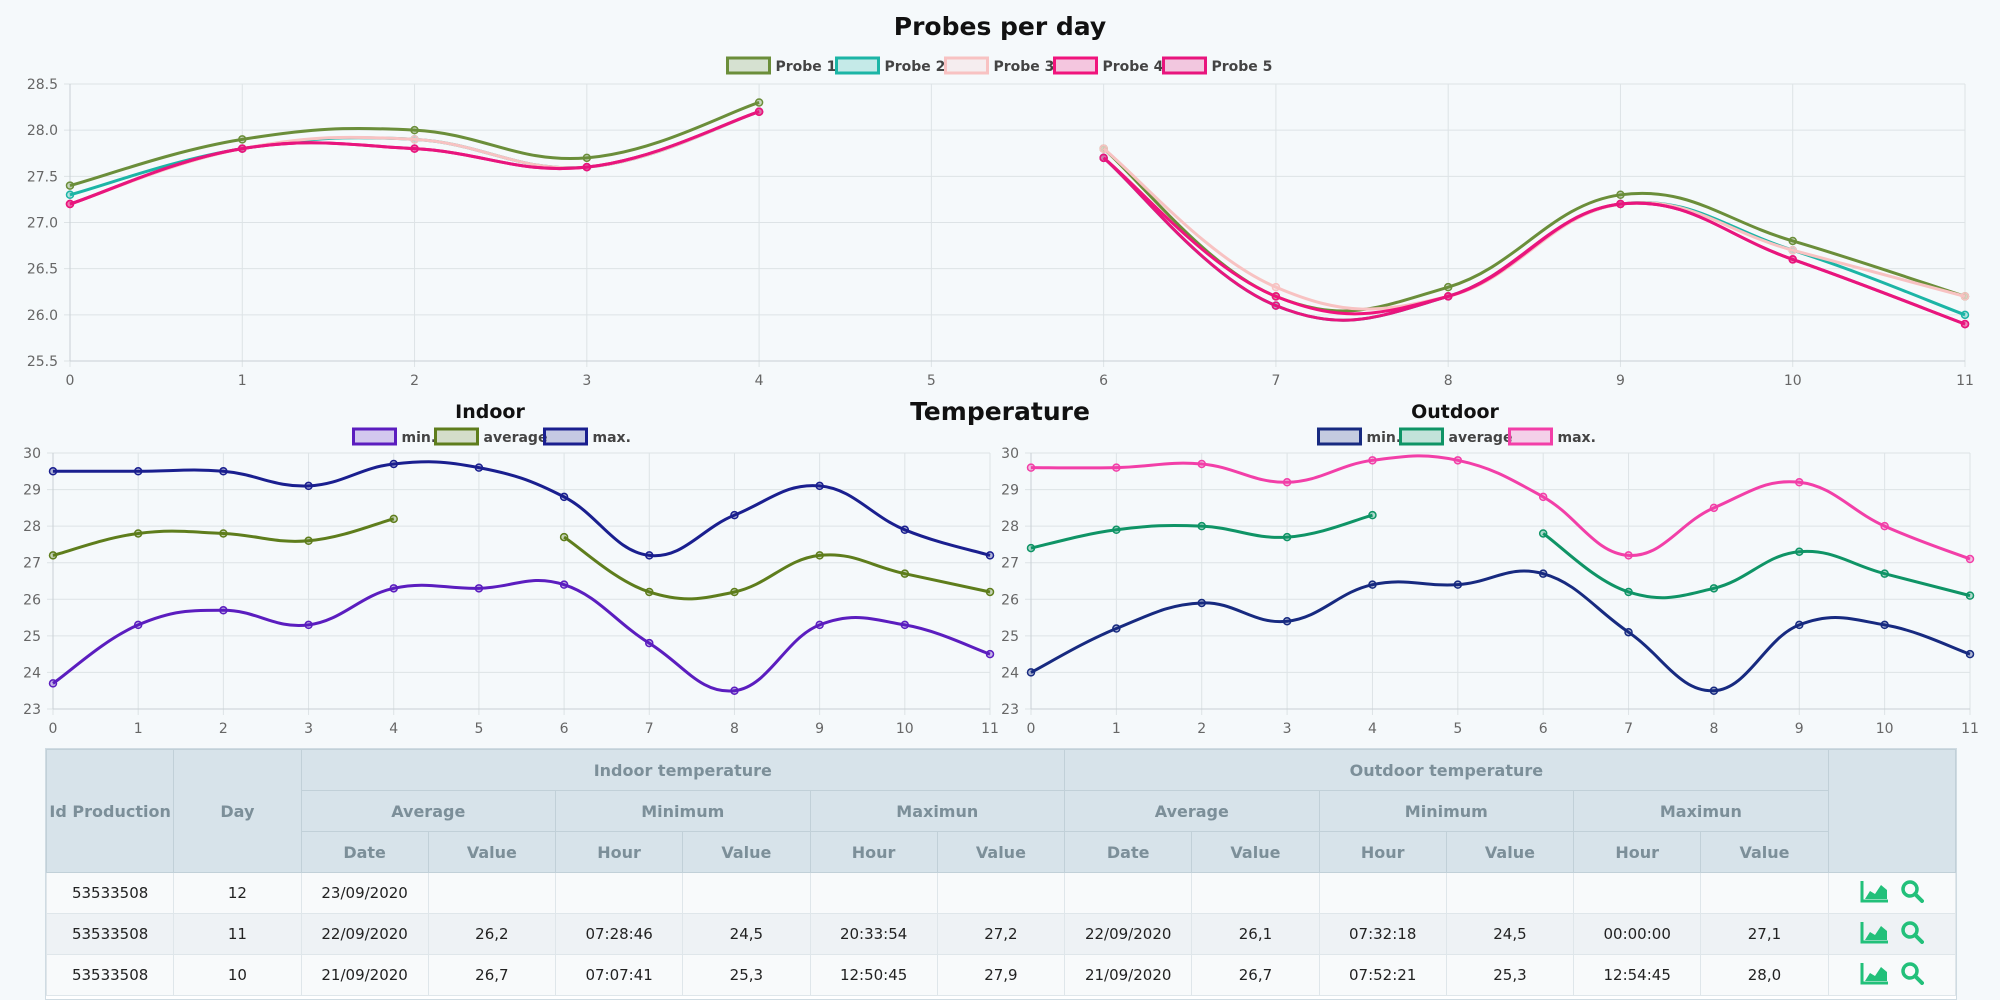 Image resolution: width=2000 pixels, height=1000 pixels. I want to click on y-tick-label: 23, so click(1010, 710).